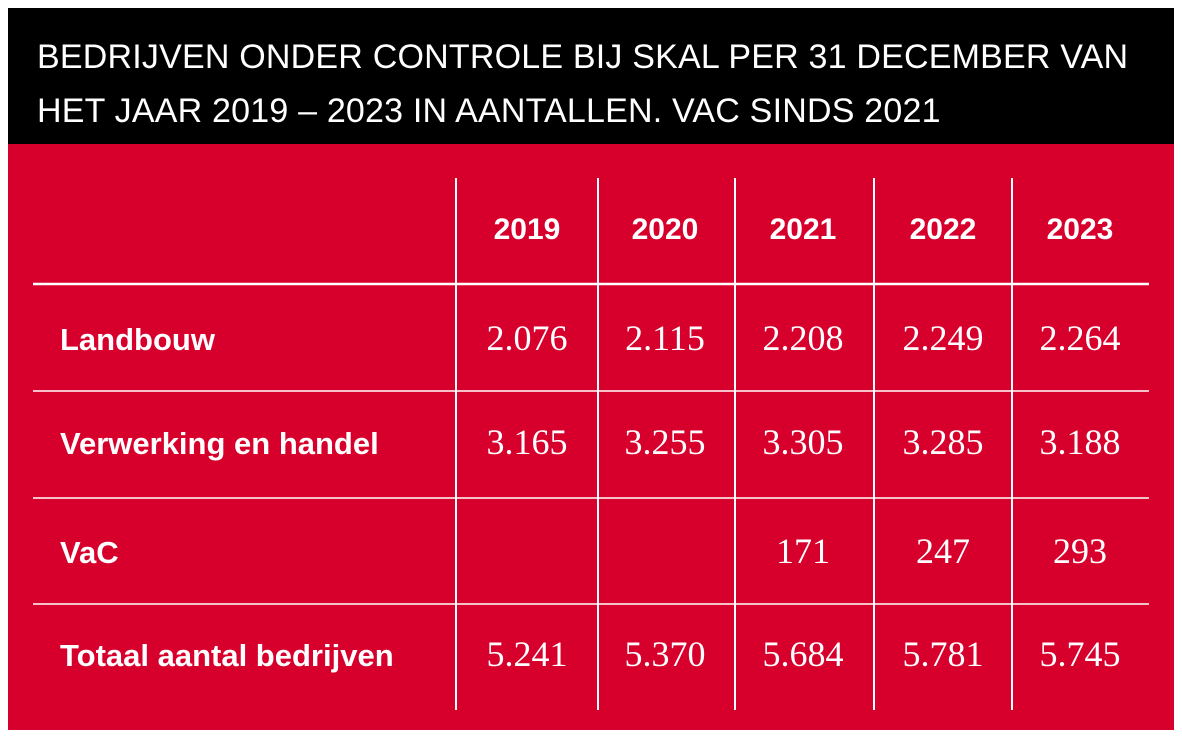  I want to click on table-cell: 5.745, so click(1080, 654).